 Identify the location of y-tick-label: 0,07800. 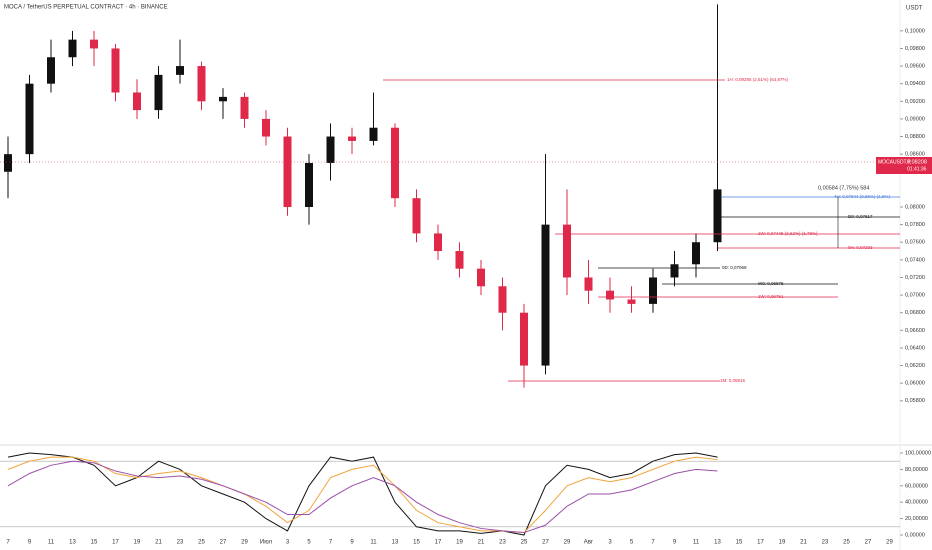
(915, 225).